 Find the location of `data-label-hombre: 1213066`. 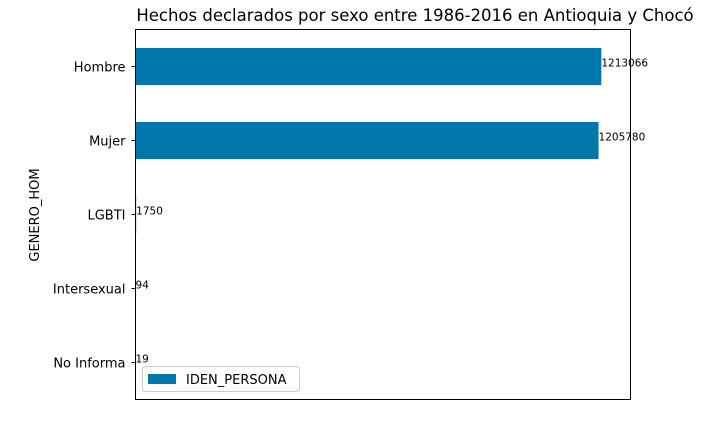

data-label-hombre: 1213066 is located at coordinates (624, 64).